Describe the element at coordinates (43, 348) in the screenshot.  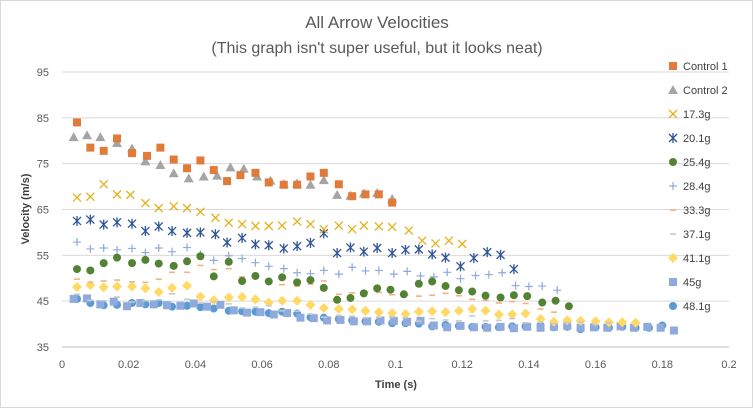
I see `y-tick-label: 35` at that location.